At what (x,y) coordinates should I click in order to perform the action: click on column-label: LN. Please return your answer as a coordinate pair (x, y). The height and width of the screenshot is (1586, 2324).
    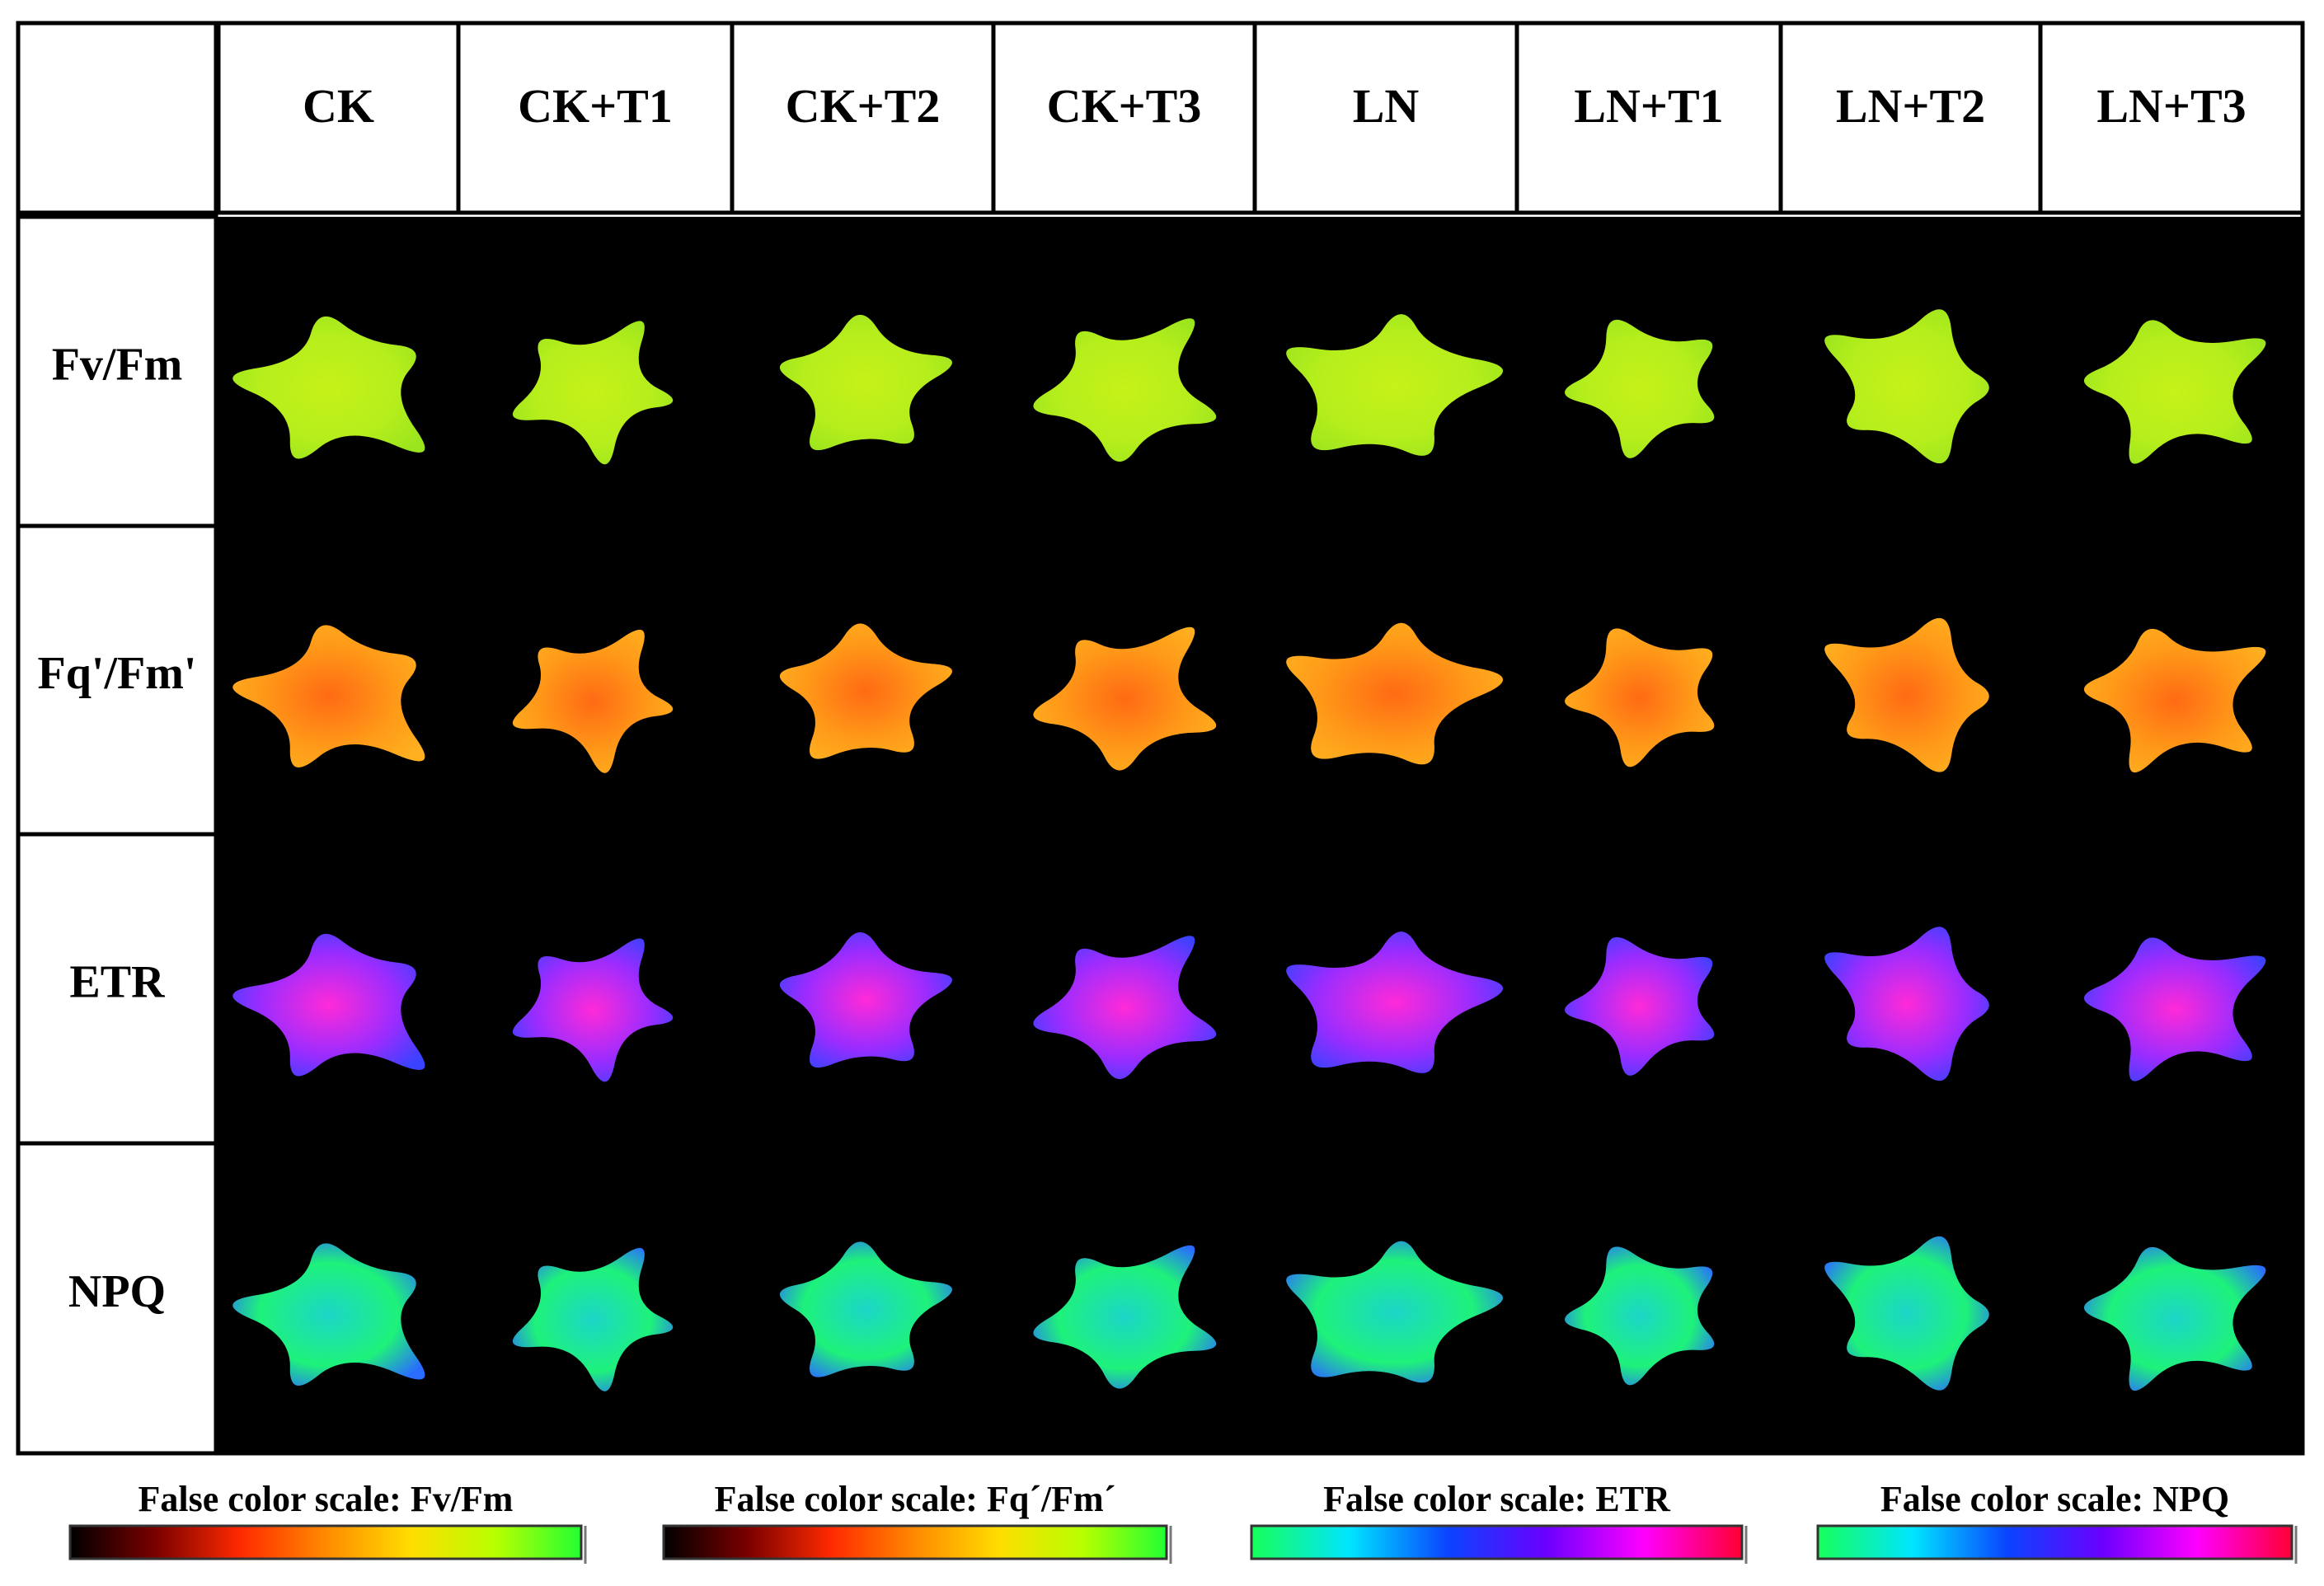
    Looking at the image, I should click on (1386, 106).